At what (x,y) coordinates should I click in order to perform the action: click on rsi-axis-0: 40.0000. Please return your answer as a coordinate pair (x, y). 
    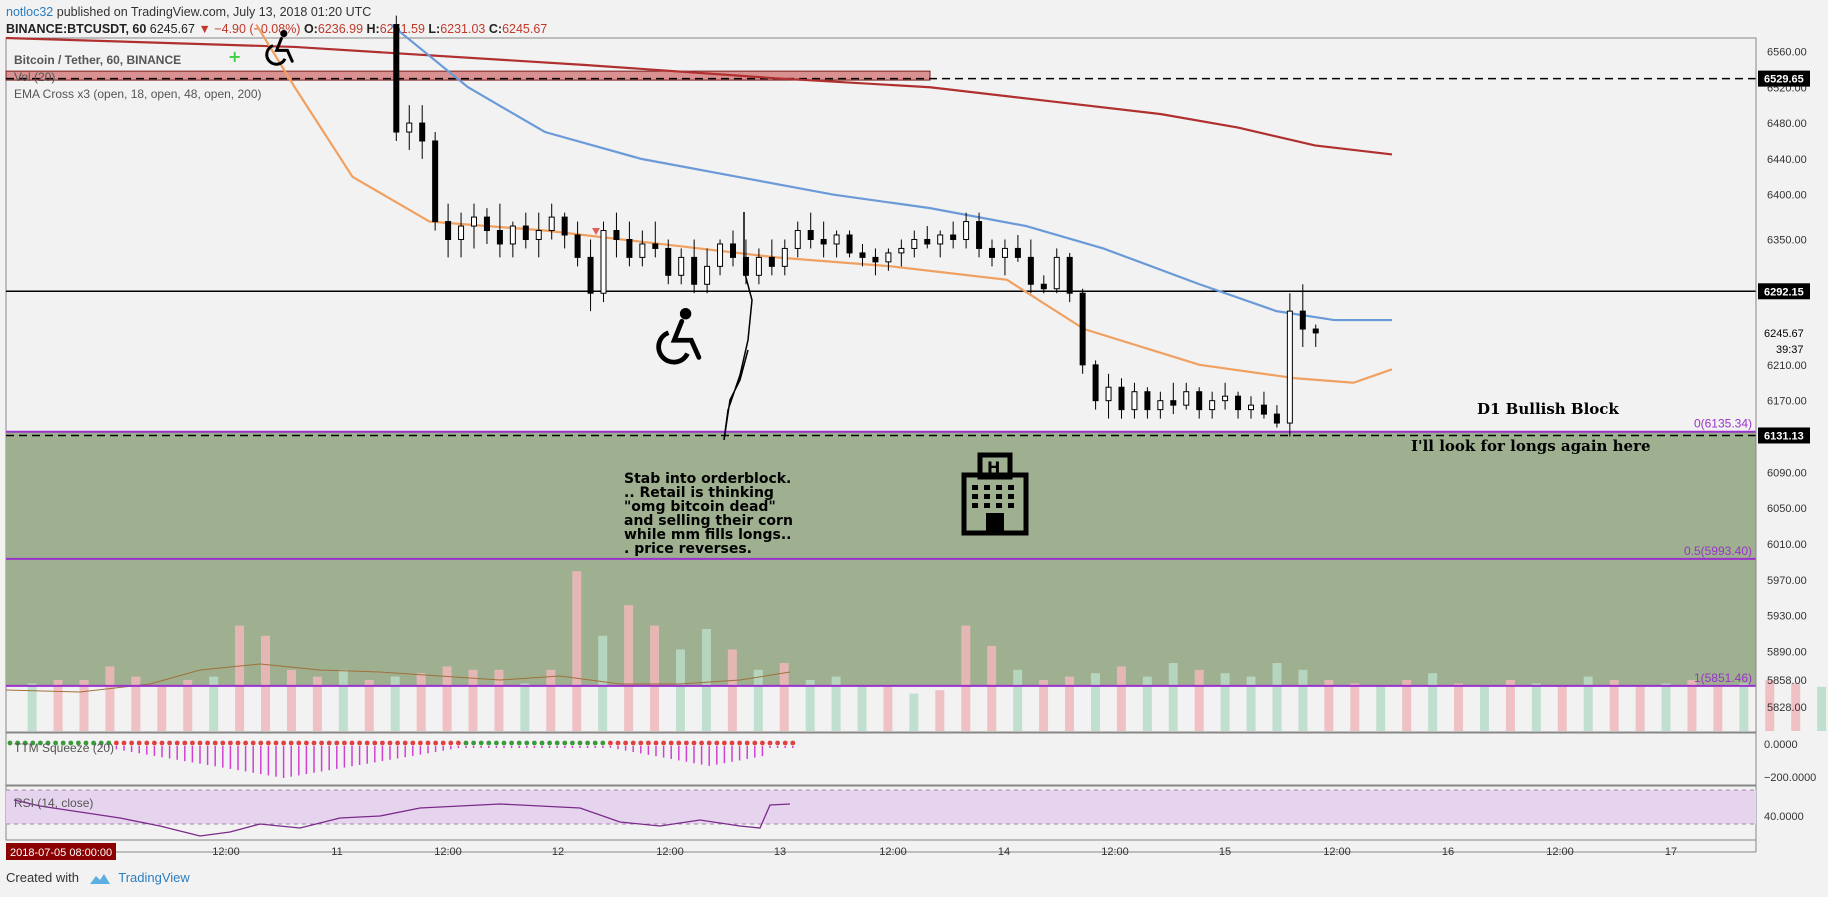
    Looking at the image, I should click on (1784, 817).